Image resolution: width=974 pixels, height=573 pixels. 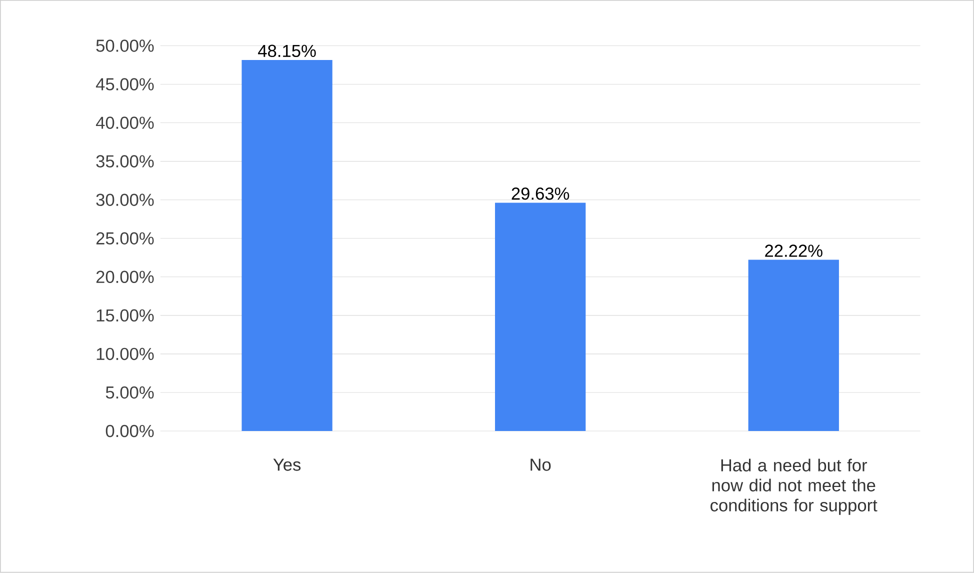 I want to click on data-label: 29.63%, so click(x=541, y=194).